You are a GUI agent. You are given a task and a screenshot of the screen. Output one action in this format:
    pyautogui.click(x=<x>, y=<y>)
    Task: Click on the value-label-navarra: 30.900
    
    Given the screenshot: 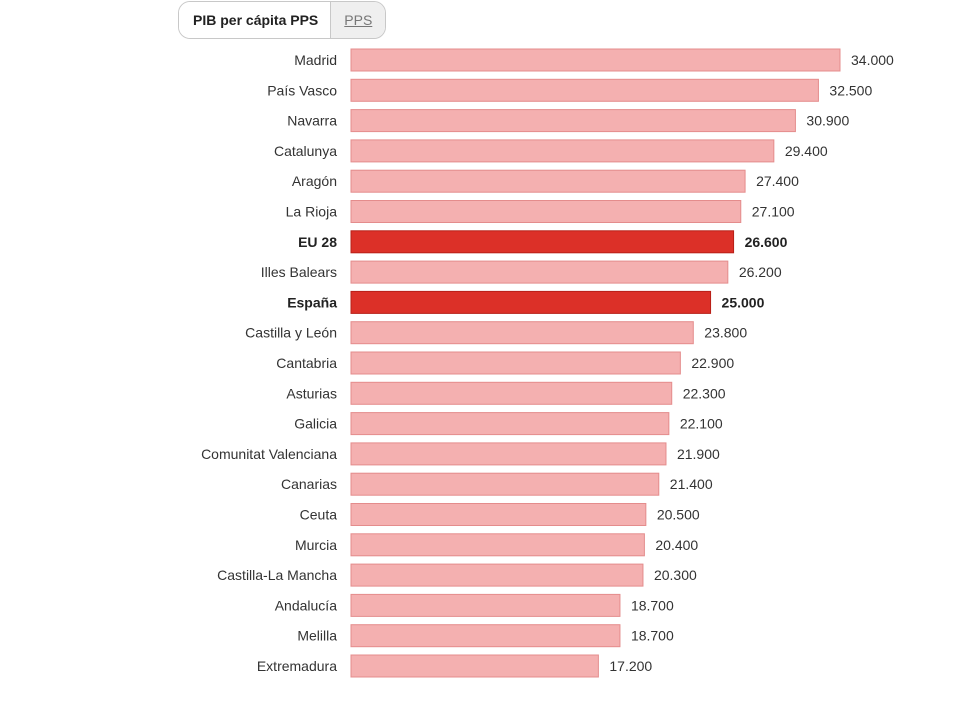 What is the action you would take?
    pyautogui.click(x=827, y=121)
    